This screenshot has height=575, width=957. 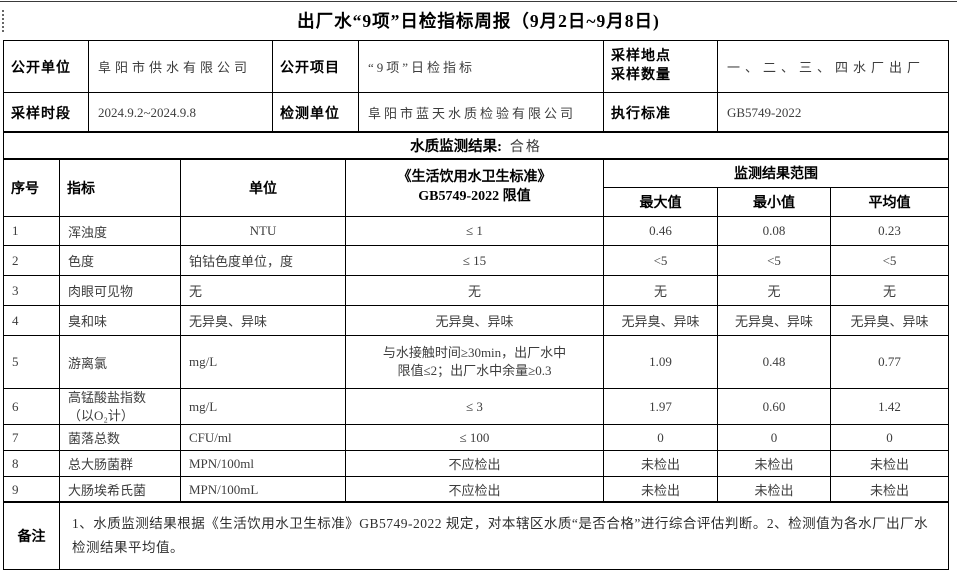 I want to click on standard-label: 执行标准, so click(x=660, y=112).